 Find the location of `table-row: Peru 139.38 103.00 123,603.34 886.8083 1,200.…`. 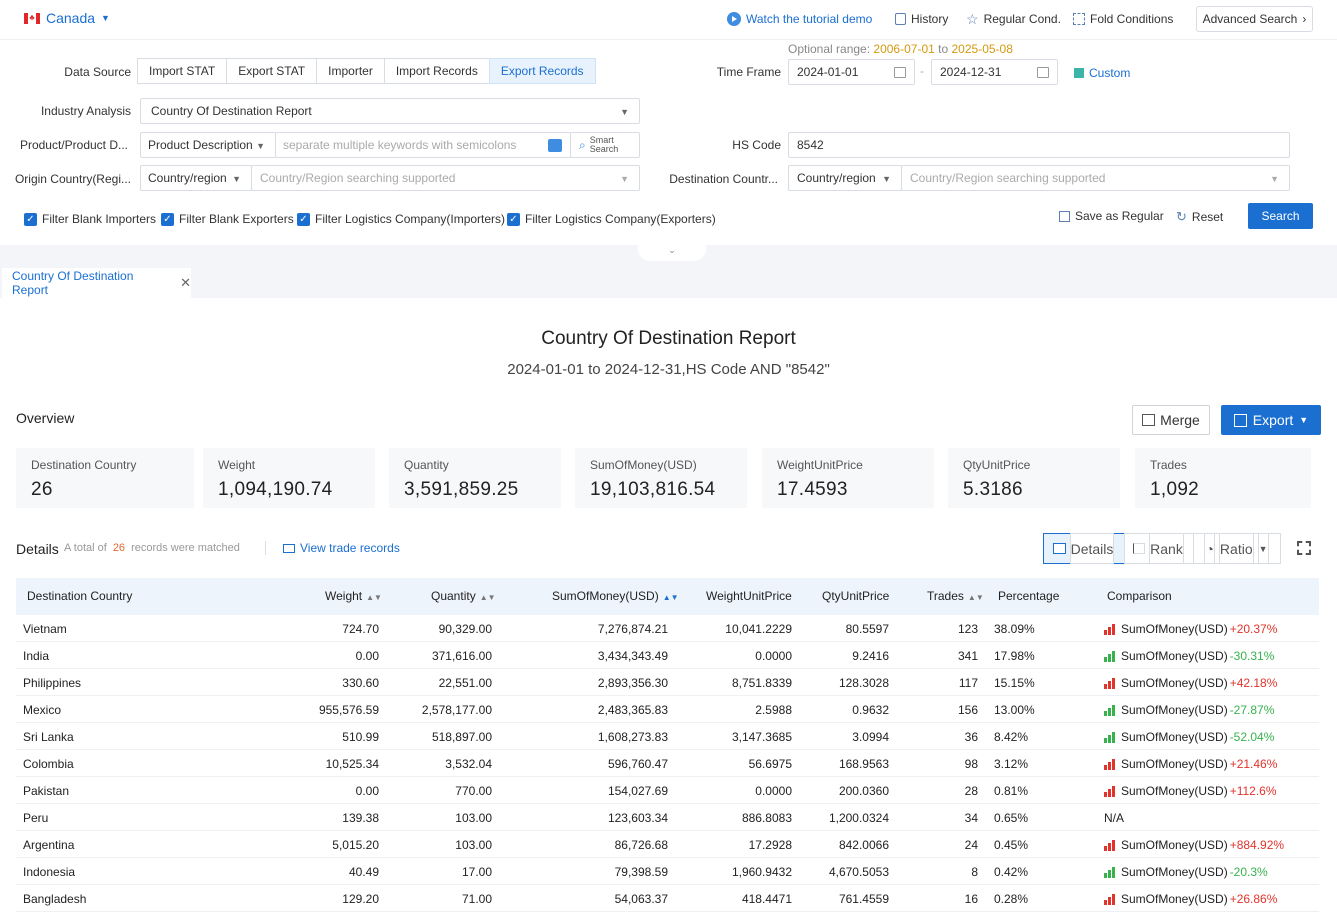

table-row: Peru 139.38 103.00 123,603.34 886.8083 1,200.… is located at coordinates (667, 817).